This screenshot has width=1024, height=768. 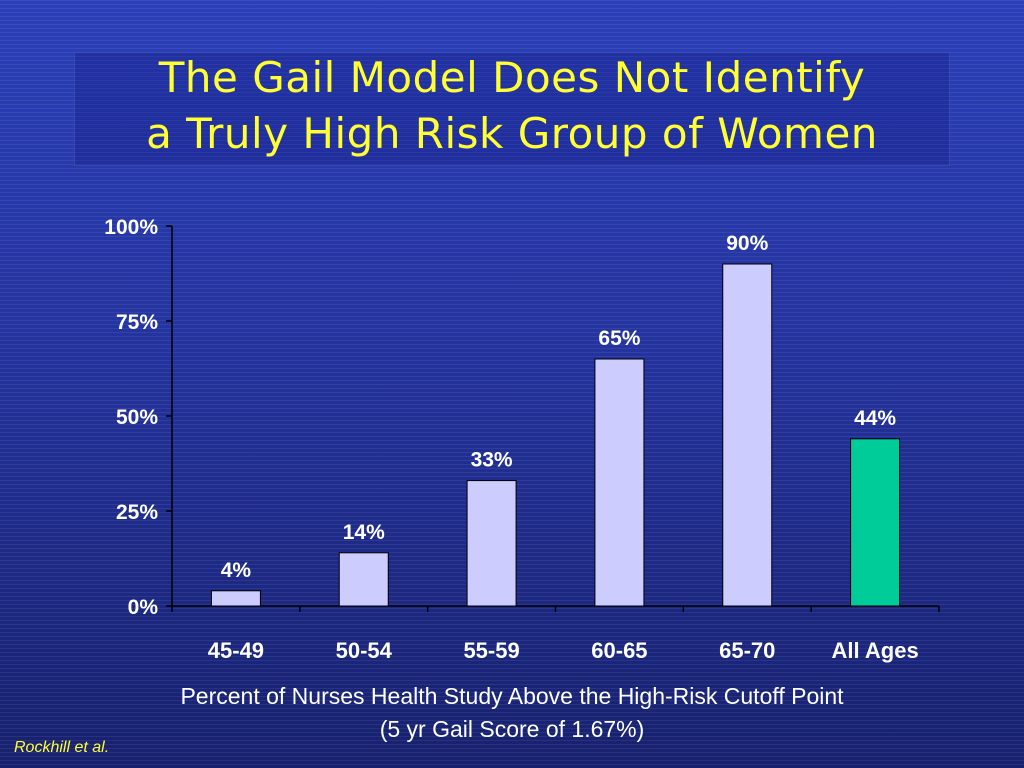 What do you see at coordinates (137, 512) in the screenshot?
I see `y-tick-label: 25%` at bounding box center [137, 512].